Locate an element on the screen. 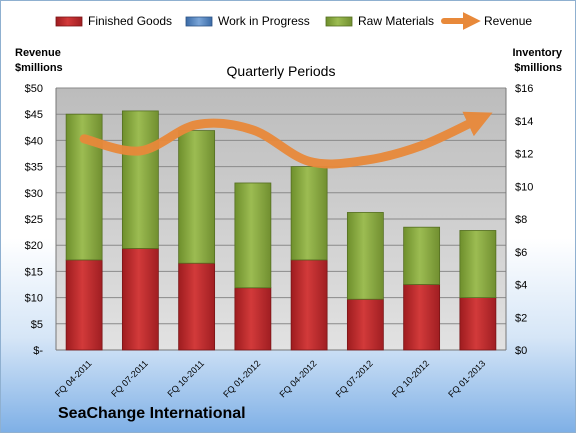 The height and width of the screenshot is (434, 576). x-tick-label: FQ 04-2011 is located at coordinates (73, 378).